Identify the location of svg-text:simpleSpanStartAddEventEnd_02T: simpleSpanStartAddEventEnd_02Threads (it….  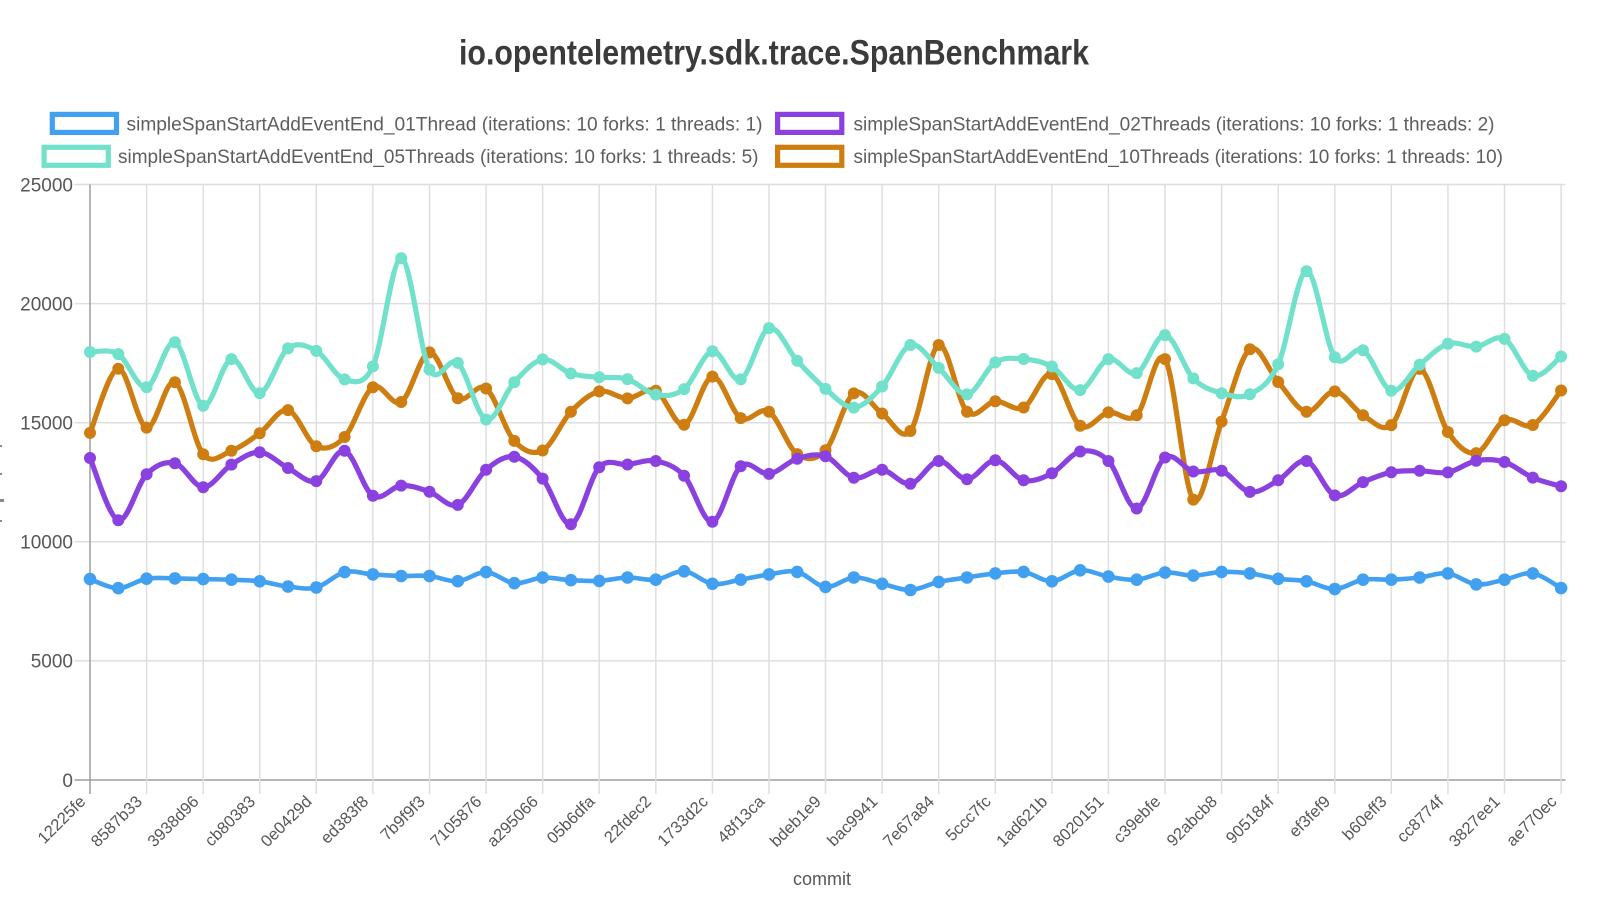
(1174, 125).